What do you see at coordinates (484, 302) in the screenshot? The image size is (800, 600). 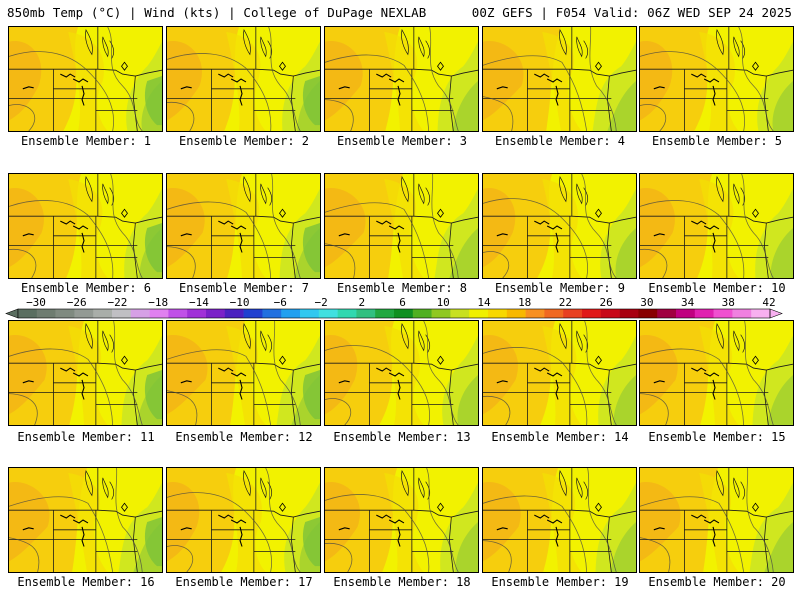 I see `colorbar-tick-label: 14` at bounding box center [484, 302].